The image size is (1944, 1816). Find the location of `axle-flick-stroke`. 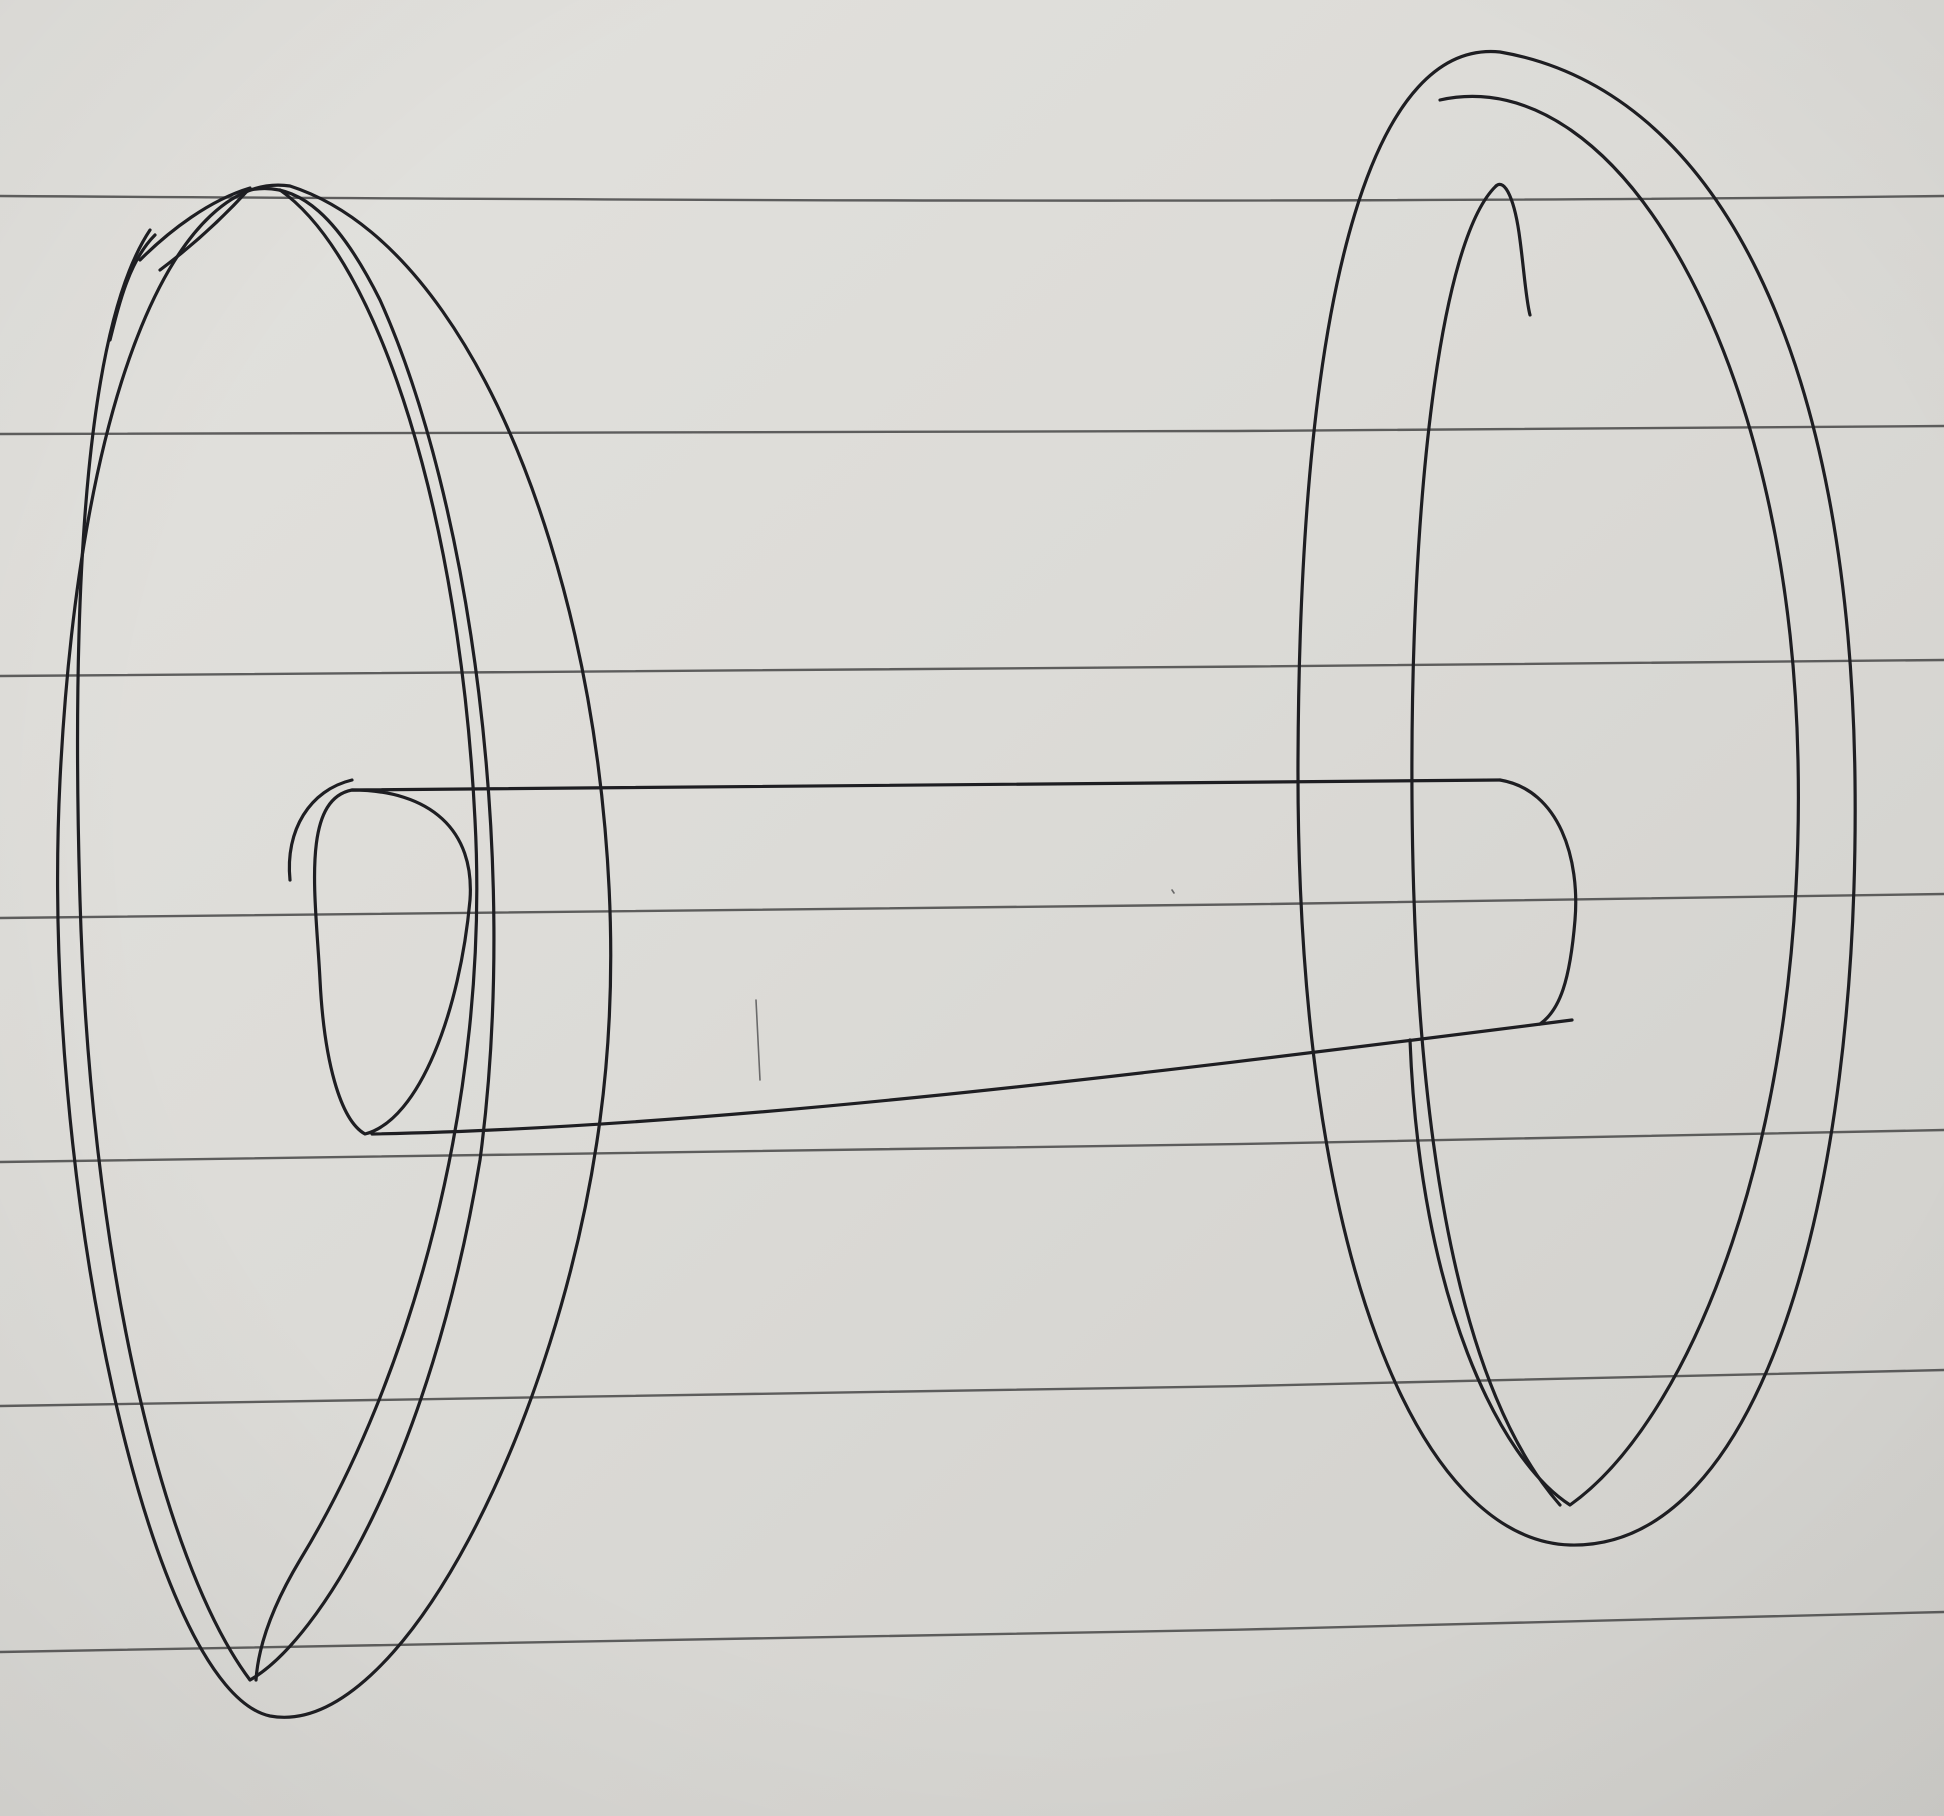

axle-flick-stroke is located at coordinates (320, 830).